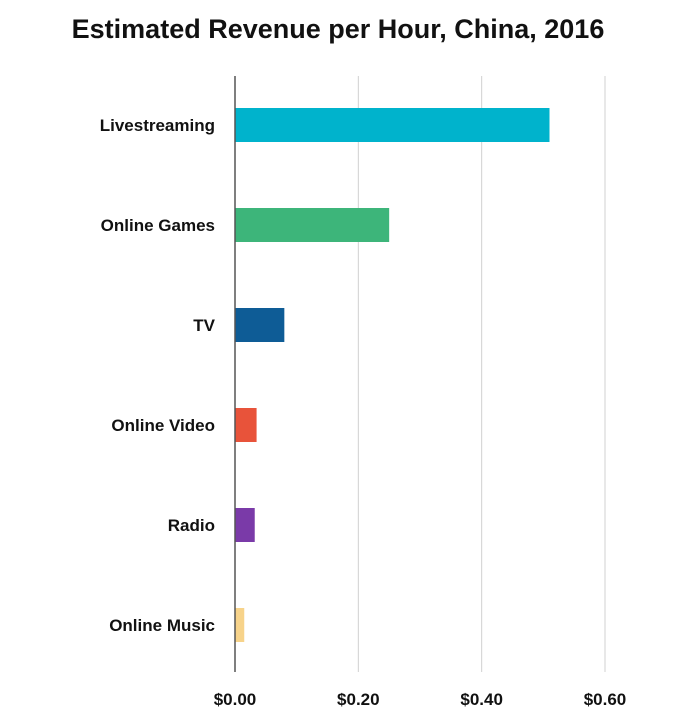 The image size is (676, 726). Describe the element at coordinates (605, 699) in the screenshot. I see `x-tick-label: $0.60` at that location.